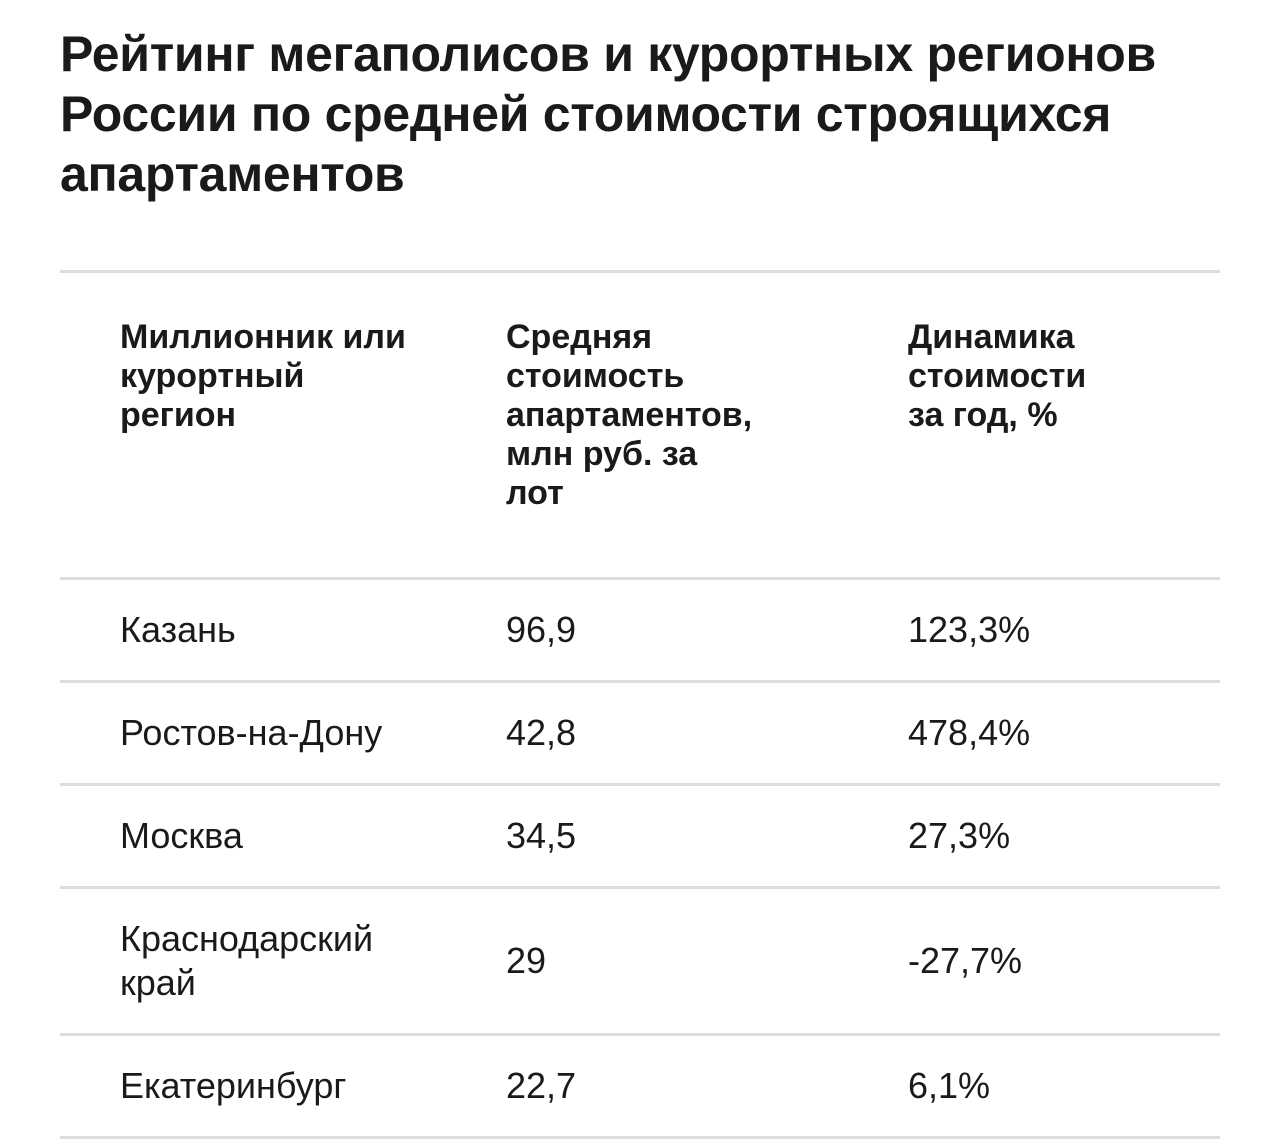 The image size is (1280, 1139). What do you see at coordinates (526, 960) in the screenshot?
I see `table-cell: 29` at bounding box center [526, 960].